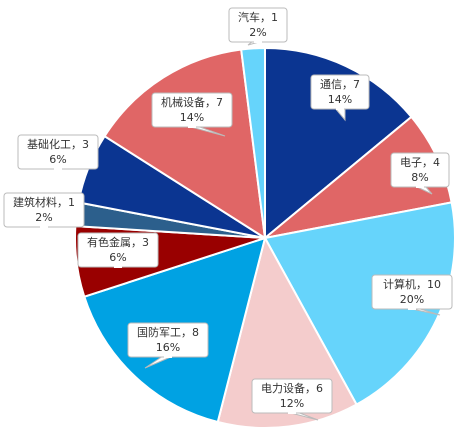  I want to click on data-label: 机械设备，7, so click(192, 102).